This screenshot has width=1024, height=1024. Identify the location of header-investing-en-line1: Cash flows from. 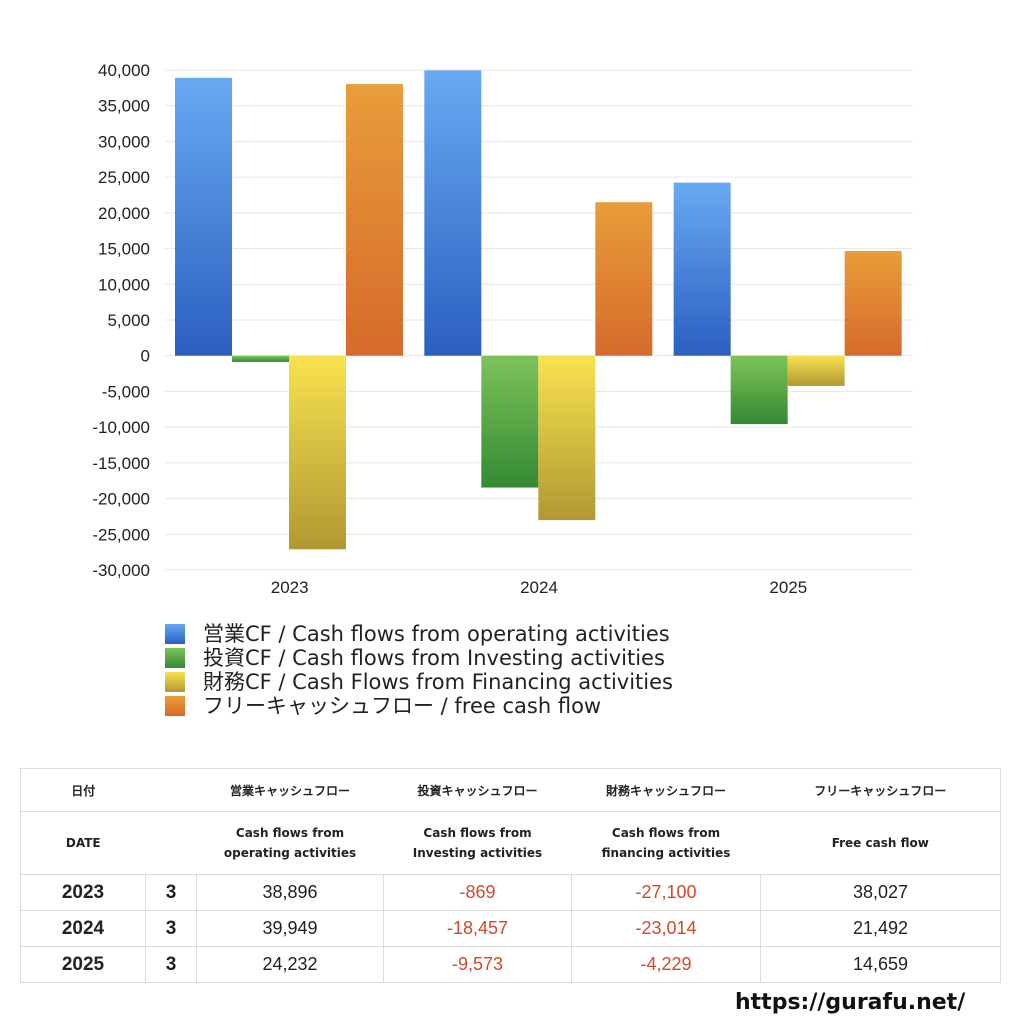
(477, 833).